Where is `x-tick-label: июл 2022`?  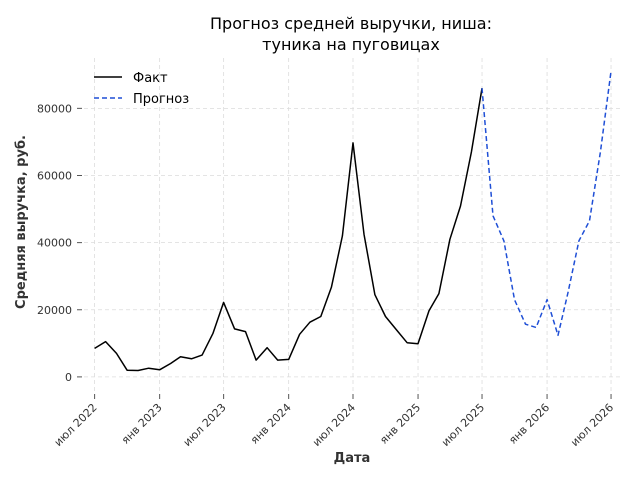 x-tick-label: июл 2022 is located at coordinates (76, 425).